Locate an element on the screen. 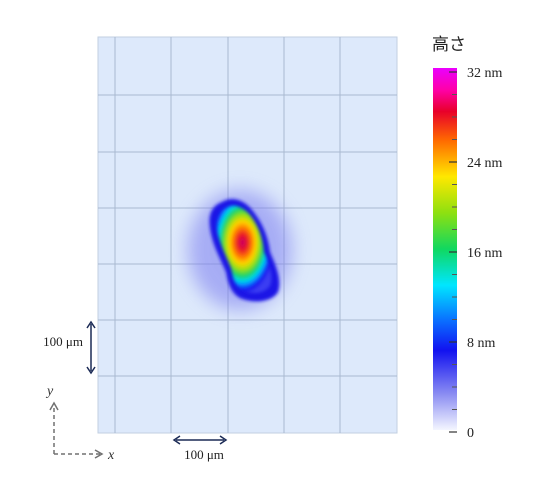 This screenshot has width=550, height=497. height-feature is located at coordinates (240, 250).